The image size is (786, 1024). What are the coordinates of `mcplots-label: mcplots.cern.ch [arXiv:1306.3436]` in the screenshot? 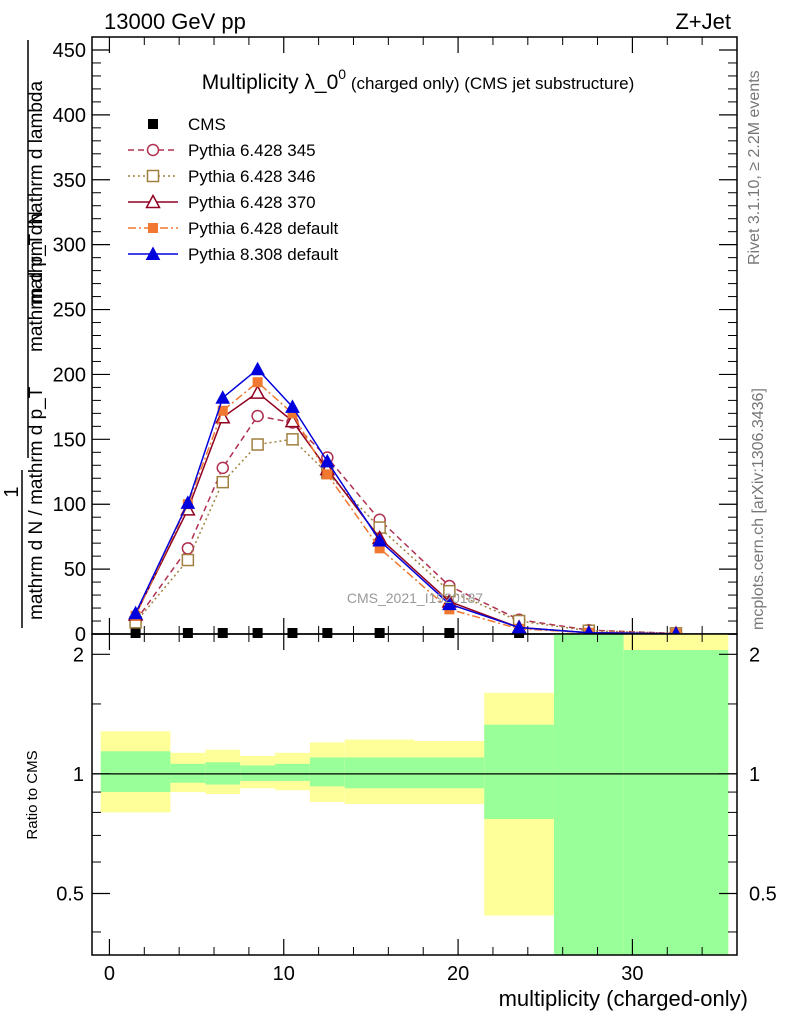 It's located at (758, 509).